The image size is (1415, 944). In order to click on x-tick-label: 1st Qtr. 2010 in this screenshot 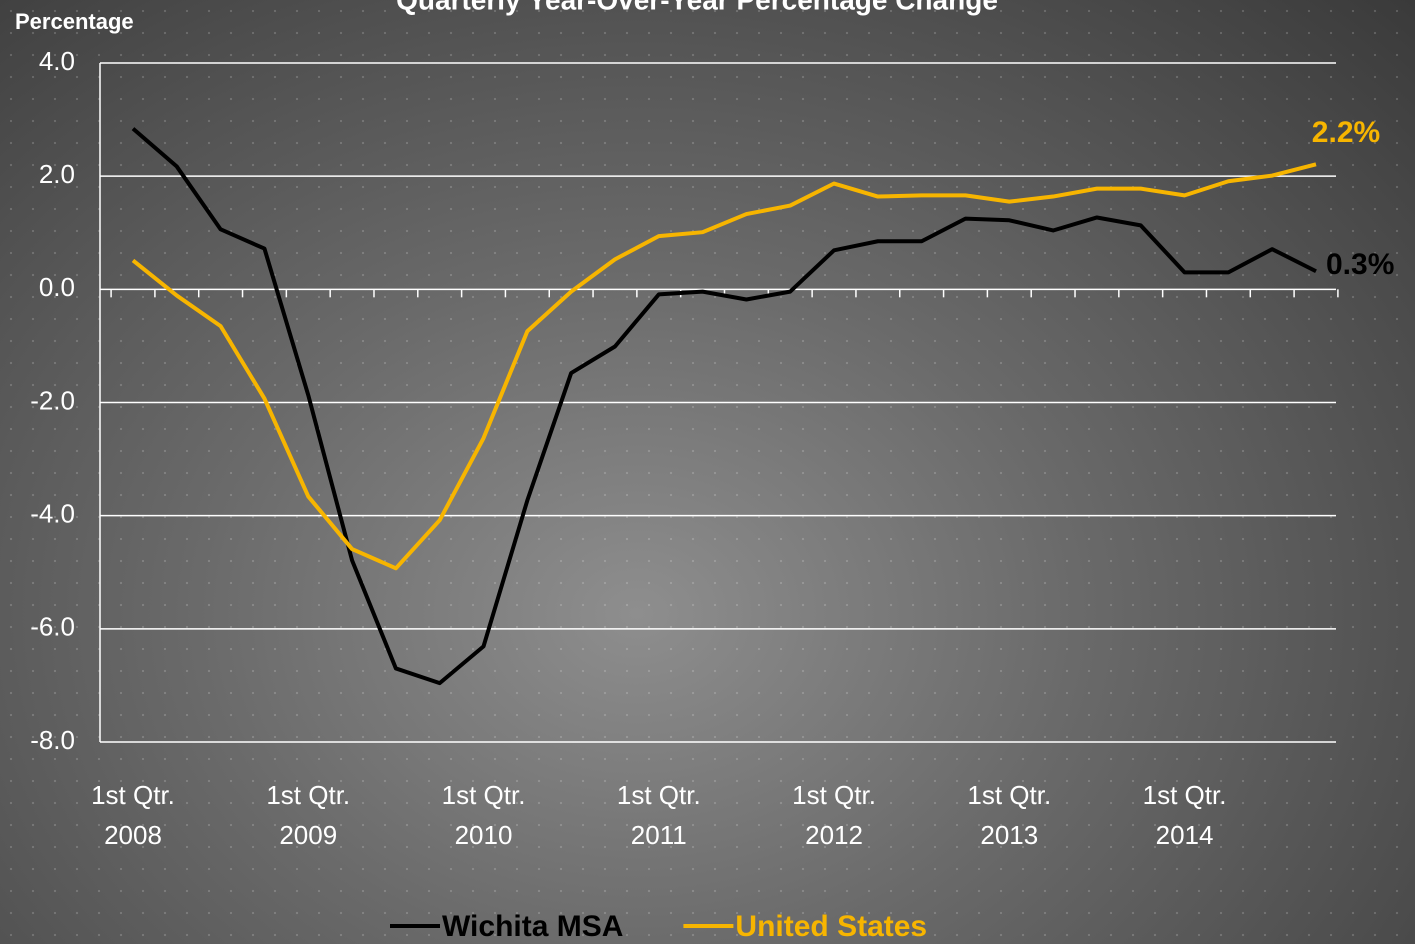, I will do `click(483, 815)`.